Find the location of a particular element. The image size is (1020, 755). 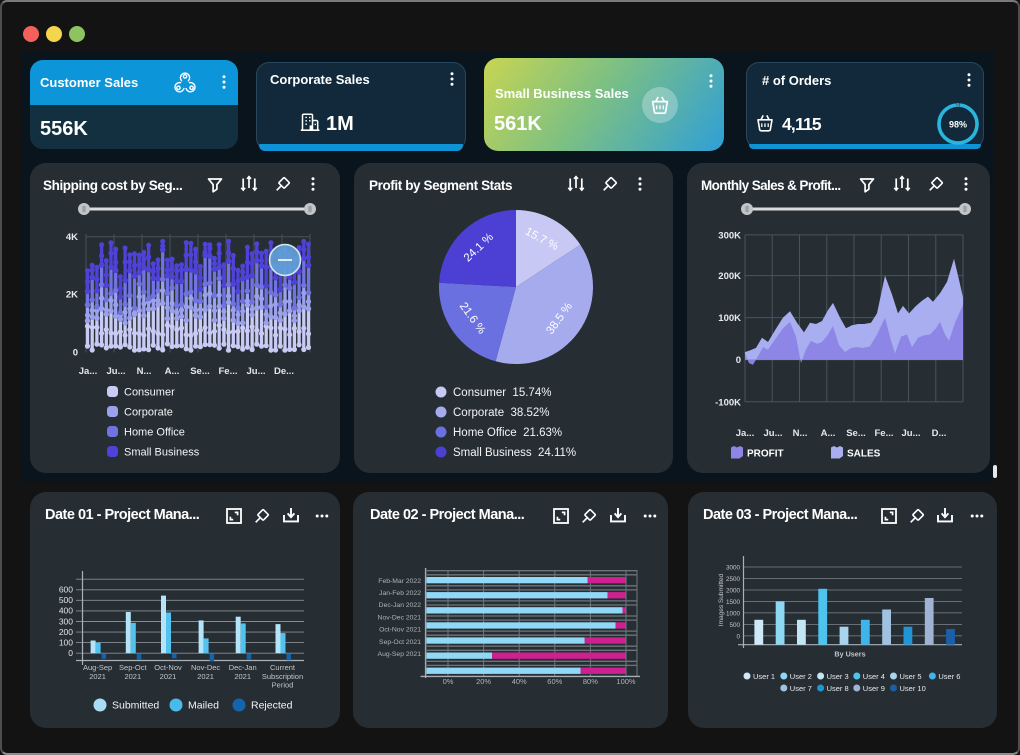

svg-text: Sep-Oct is located at coordinates (133, 667).